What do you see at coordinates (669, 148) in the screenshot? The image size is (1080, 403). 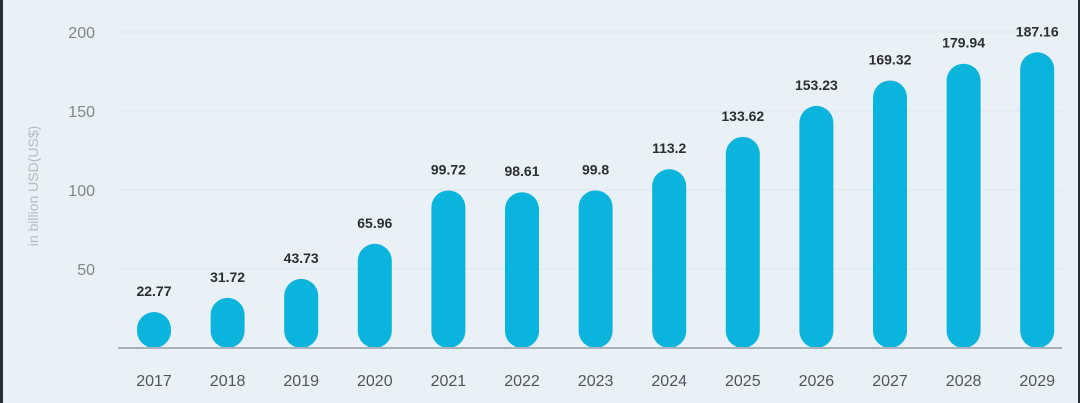 I see `data-label-2024: 113.2` at bounding box center [669, 148].